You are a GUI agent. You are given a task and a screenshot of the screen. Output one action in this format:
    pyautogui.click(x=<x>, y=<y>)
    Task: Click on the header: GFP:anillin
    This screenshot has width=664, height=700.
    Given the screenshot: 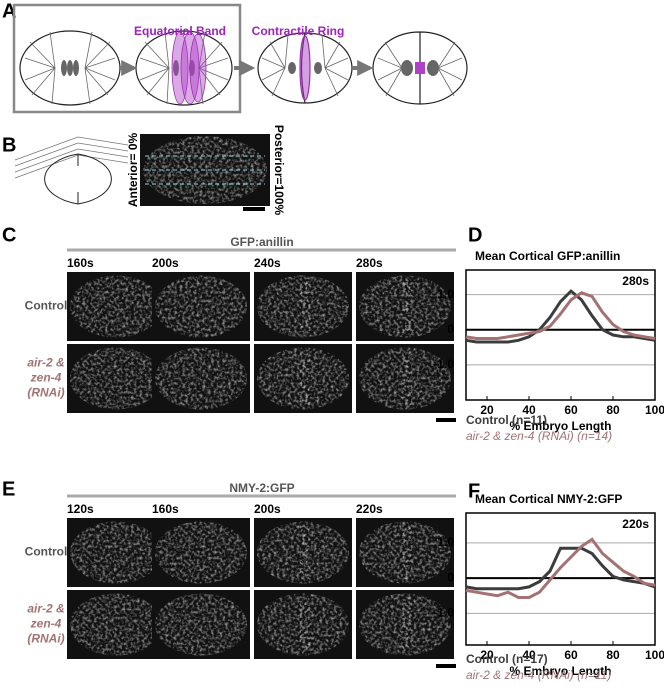 What is the action you would take?
    pyautogui.click(x=261, y=242)
    